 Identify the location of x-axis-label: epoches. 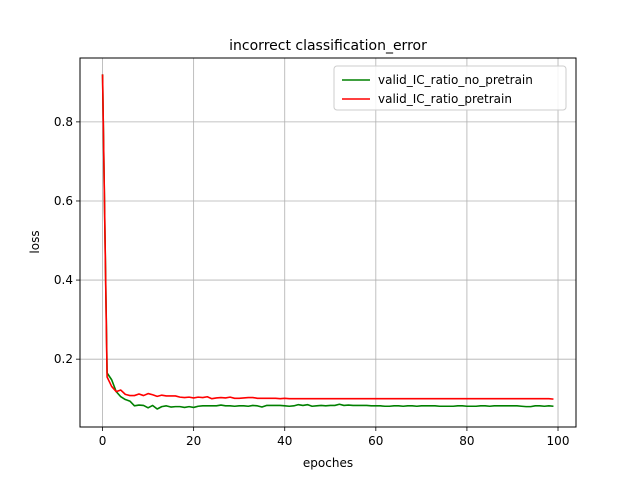
(328, 463).